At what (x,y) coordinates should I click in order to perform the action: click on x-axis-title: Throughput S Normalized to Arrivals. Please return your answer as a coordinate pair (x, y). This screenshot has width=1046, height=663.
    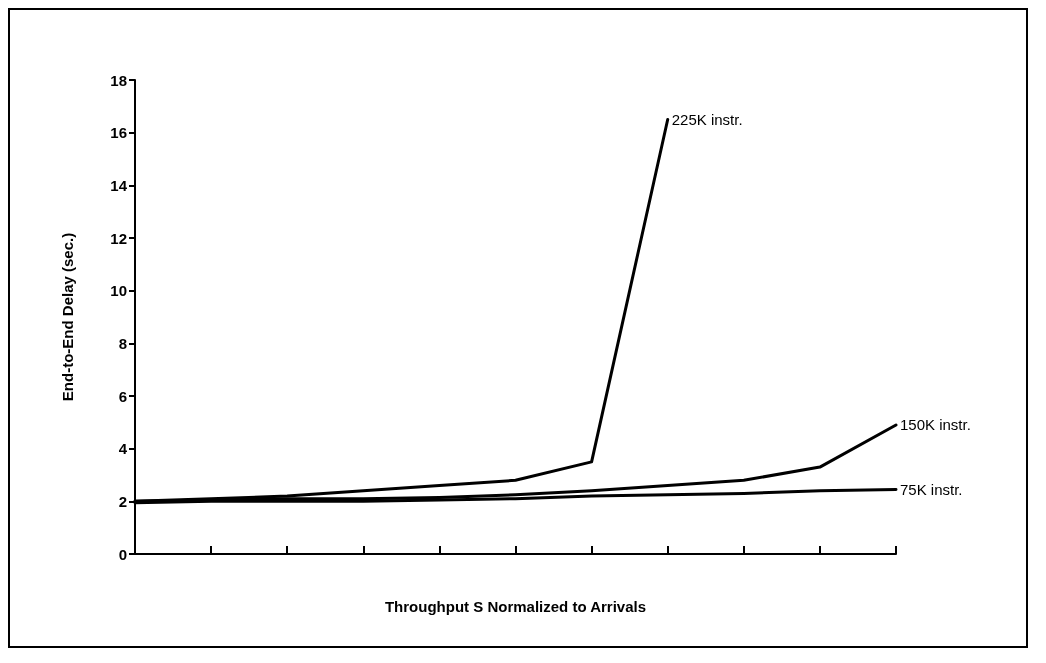
    Looking at the image, I should click on (515, 606).